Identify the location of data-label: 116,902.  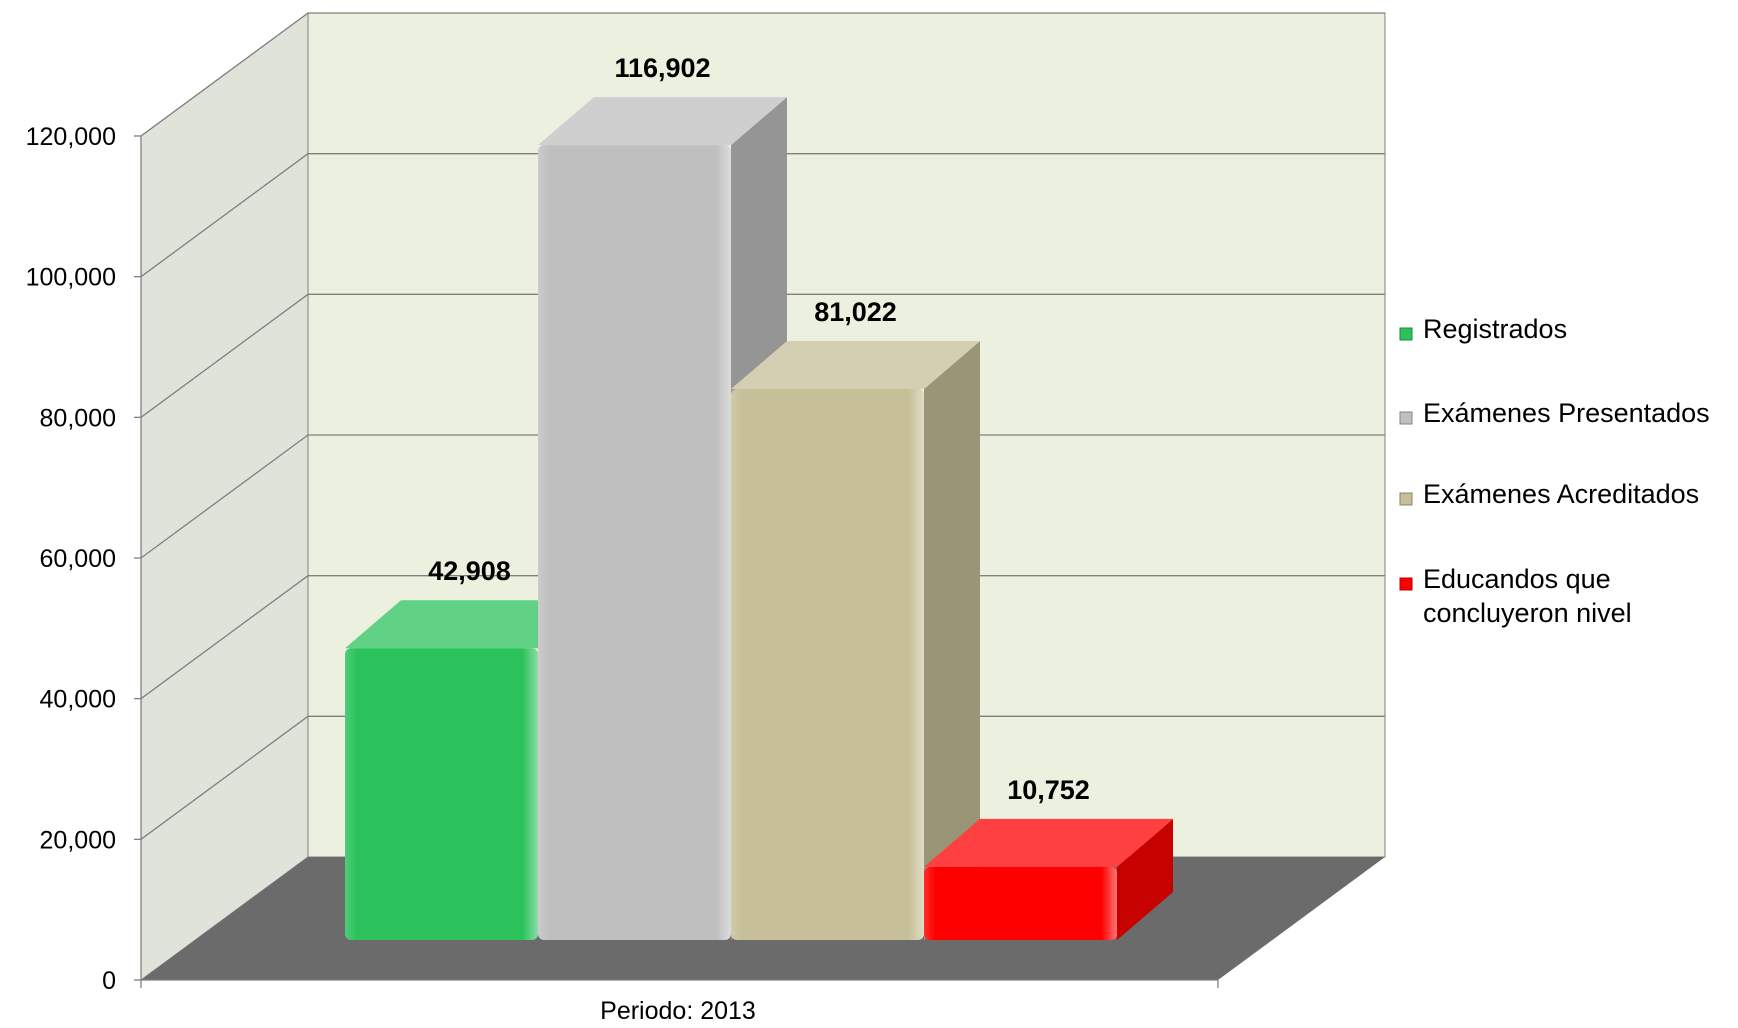
(662, 68).